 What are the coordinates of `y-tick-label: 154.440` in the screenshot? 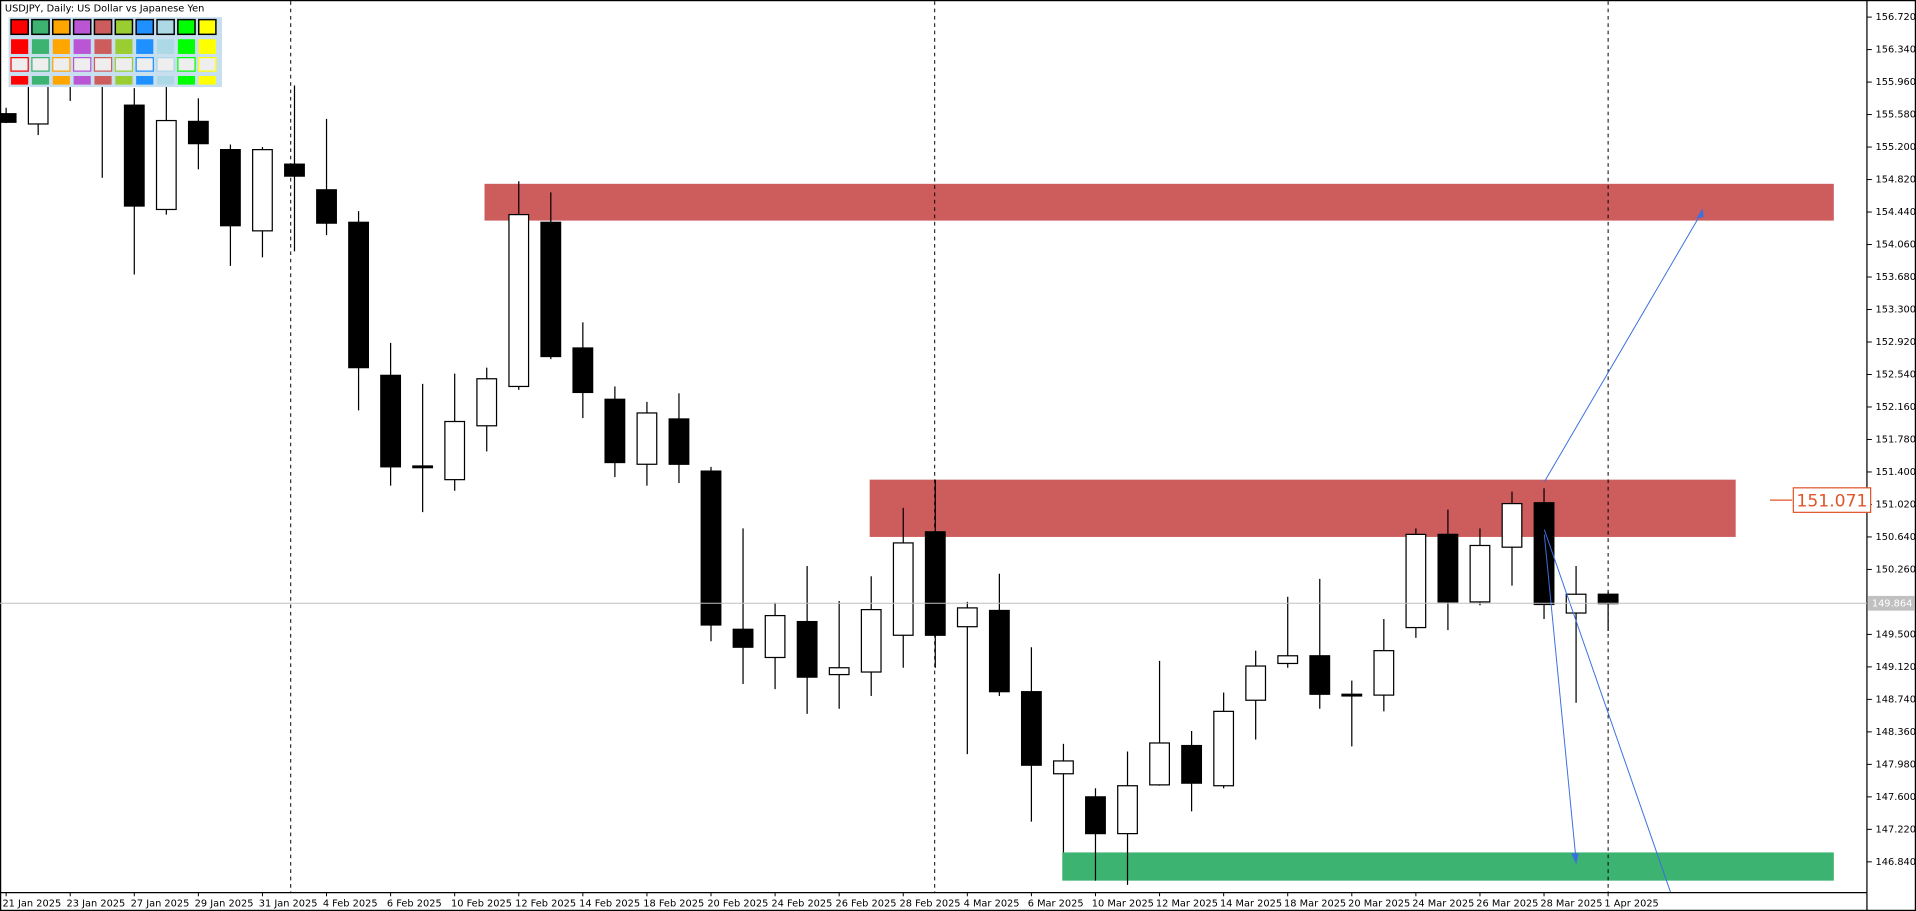 It's located at (1896, 212).